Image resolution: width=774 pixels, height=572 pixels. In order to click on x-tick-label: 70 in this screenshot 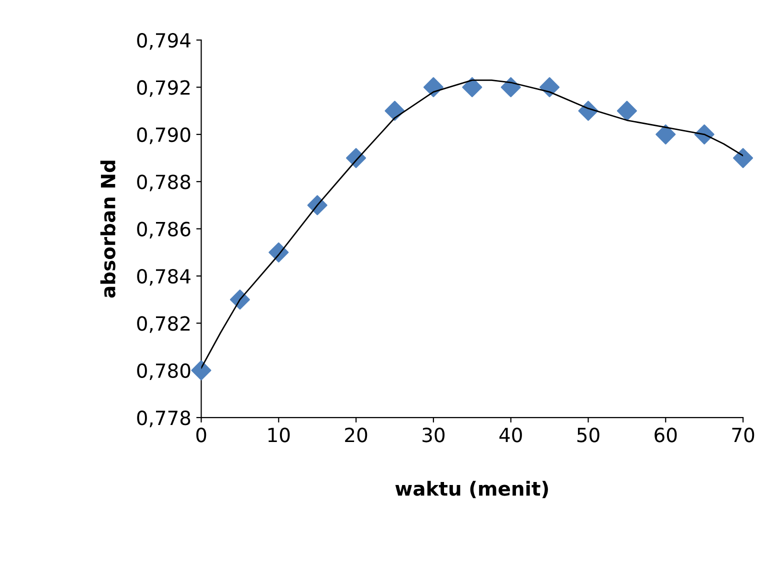, I will do `click(743, 435)`.